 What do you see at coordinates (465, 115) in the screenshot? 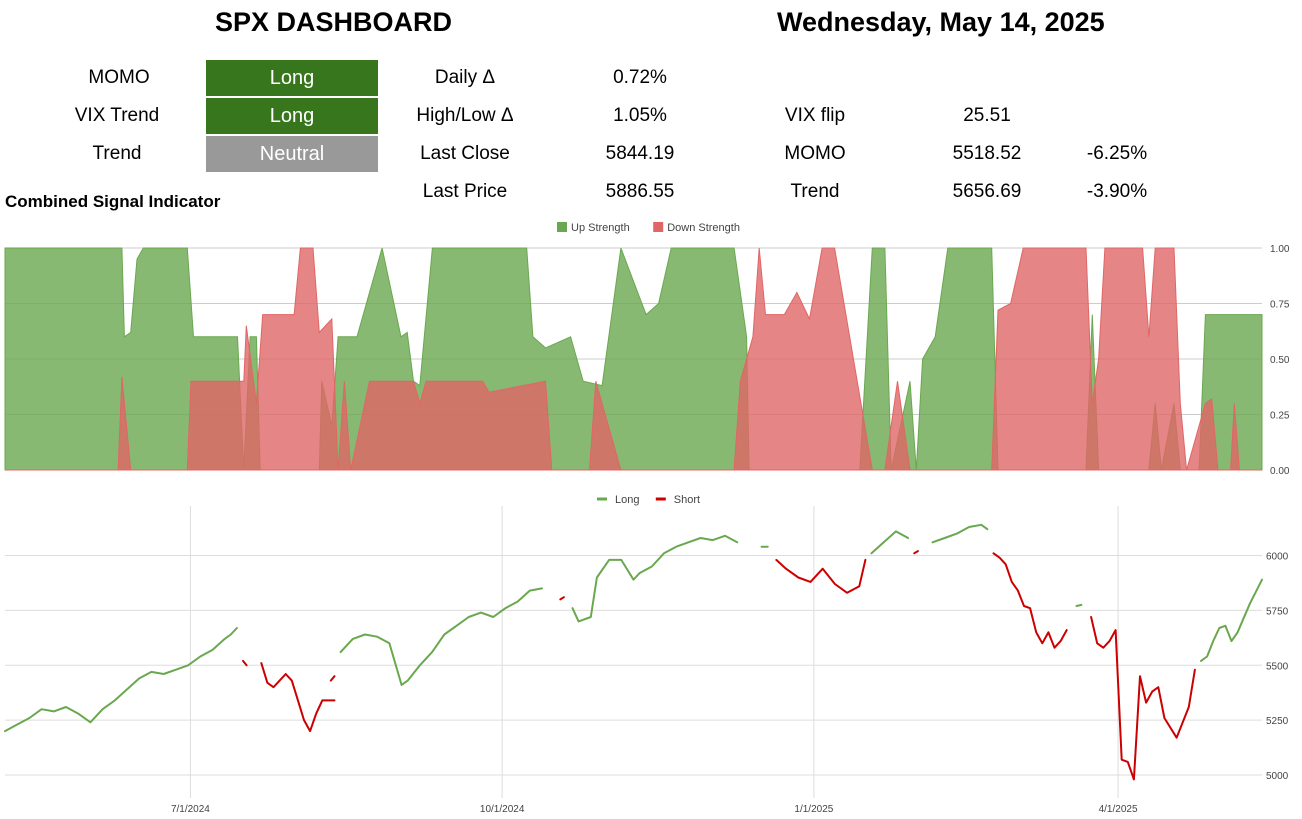
I see `highlow-delta-label: High/Low Δ` at bounding box center [465, 115].